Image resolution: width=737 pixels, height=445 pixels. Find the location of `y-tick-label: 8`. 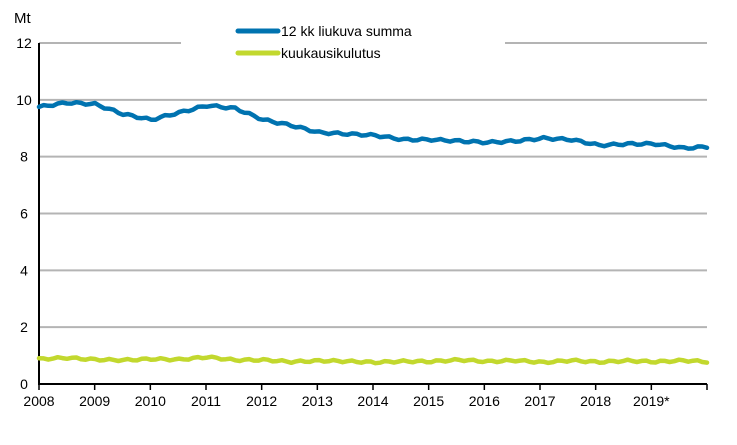

y-tick-label: 8 is located at coordinates (24, 157).